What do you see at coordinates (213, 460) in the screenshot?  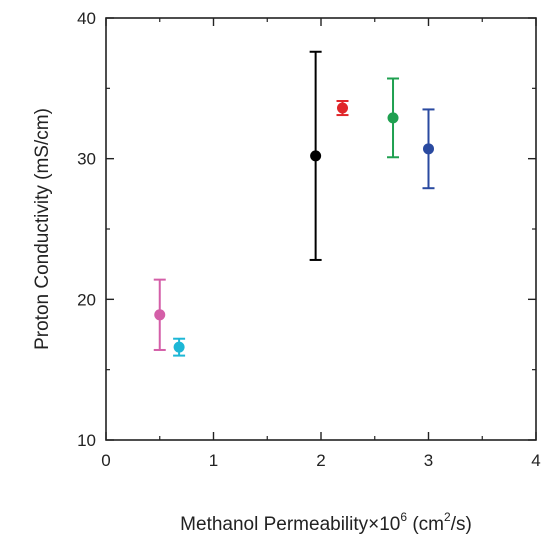 I see `x-tick-label: 1` at bounding box center [213, 460].